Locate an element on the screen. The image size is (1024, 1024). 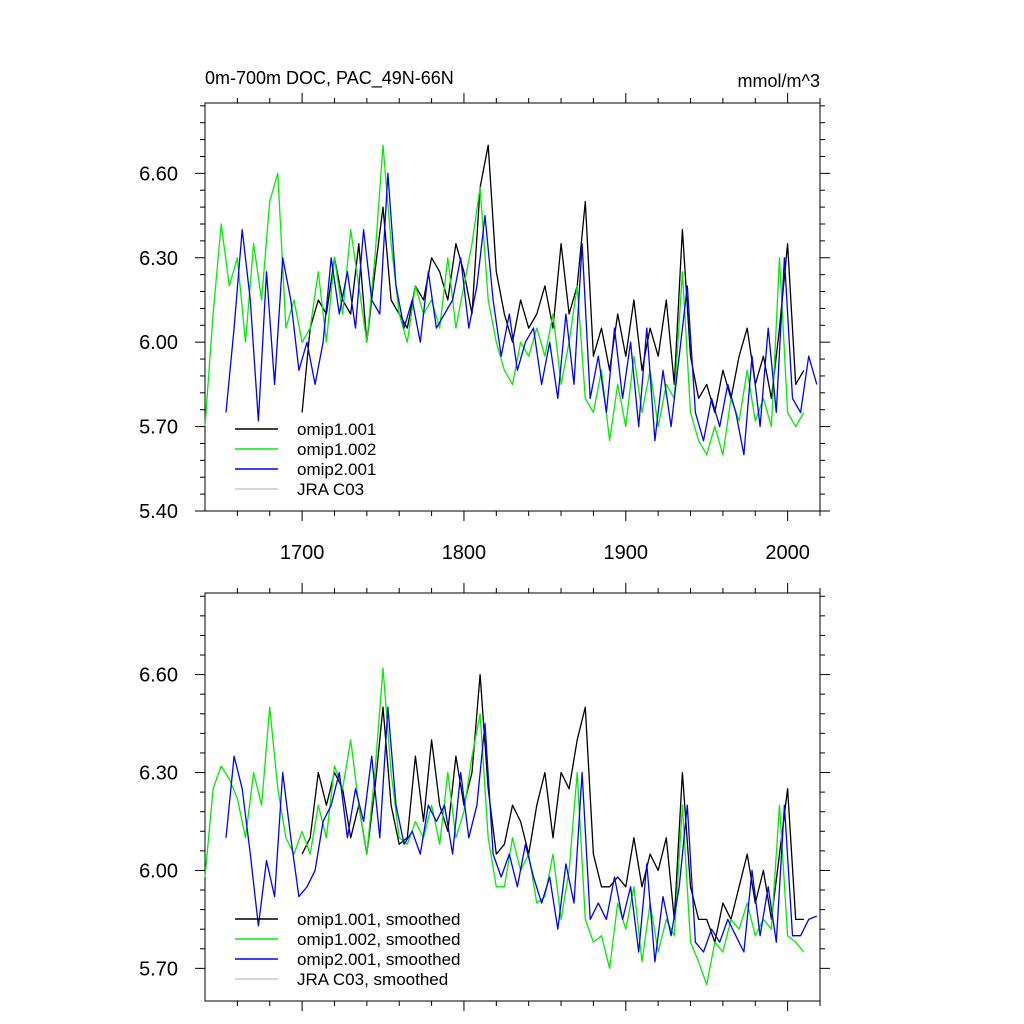
chart-title: 0m-700m DOC, PAC_49N-66N is located at coordinates (329, 78).